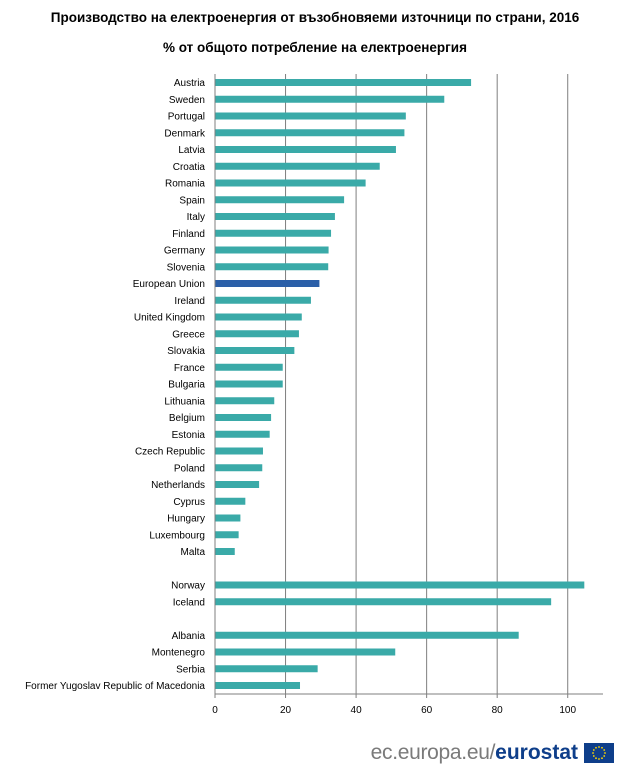 This screenshot has width=630, height=778. I want to click on category-label: Bulgaria, so click(186, 385).